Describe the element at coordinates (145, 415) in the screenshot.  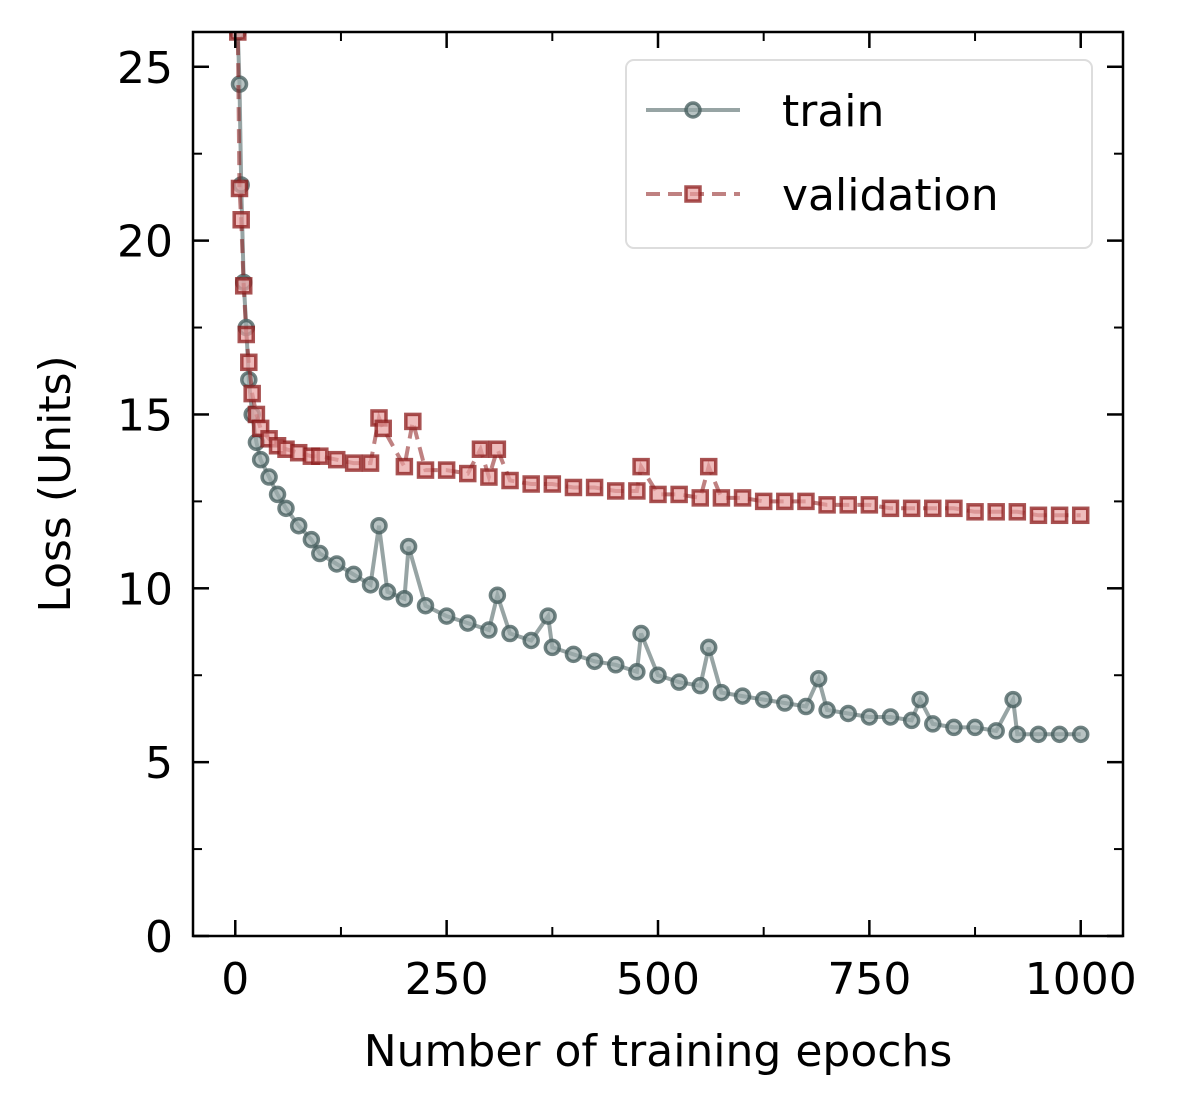
I see `y-tick-label-15: 15` at that location.